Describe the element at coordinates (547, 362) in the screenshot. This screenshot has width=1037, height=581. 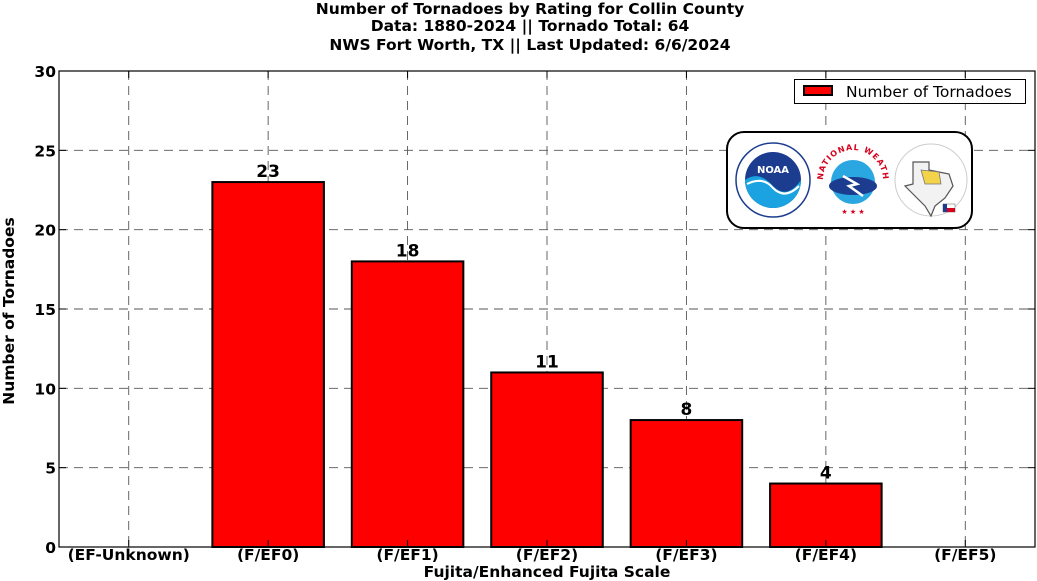
I see `bar-data-label: 11` at that location.